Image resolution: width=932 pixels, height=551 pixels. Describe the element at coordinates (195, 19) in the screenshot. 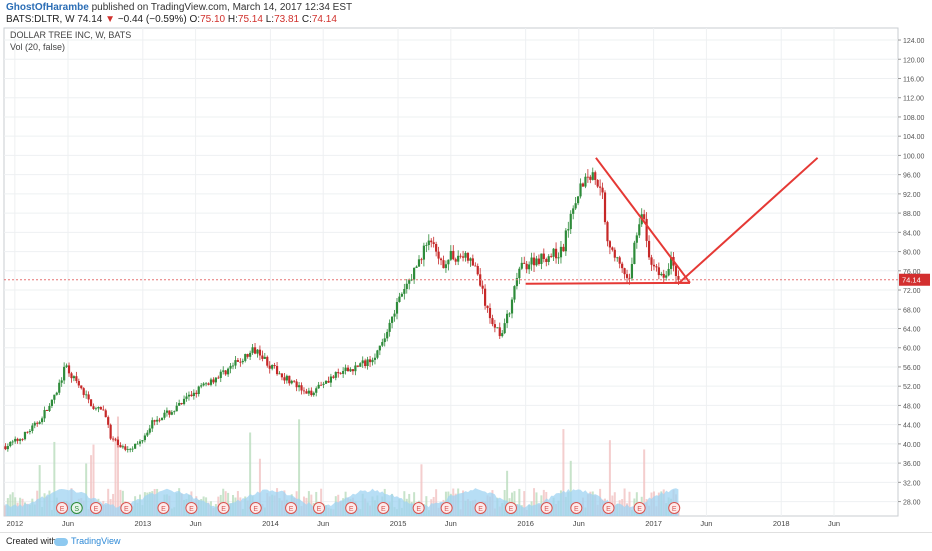

I see `open-label: O:` at that location.